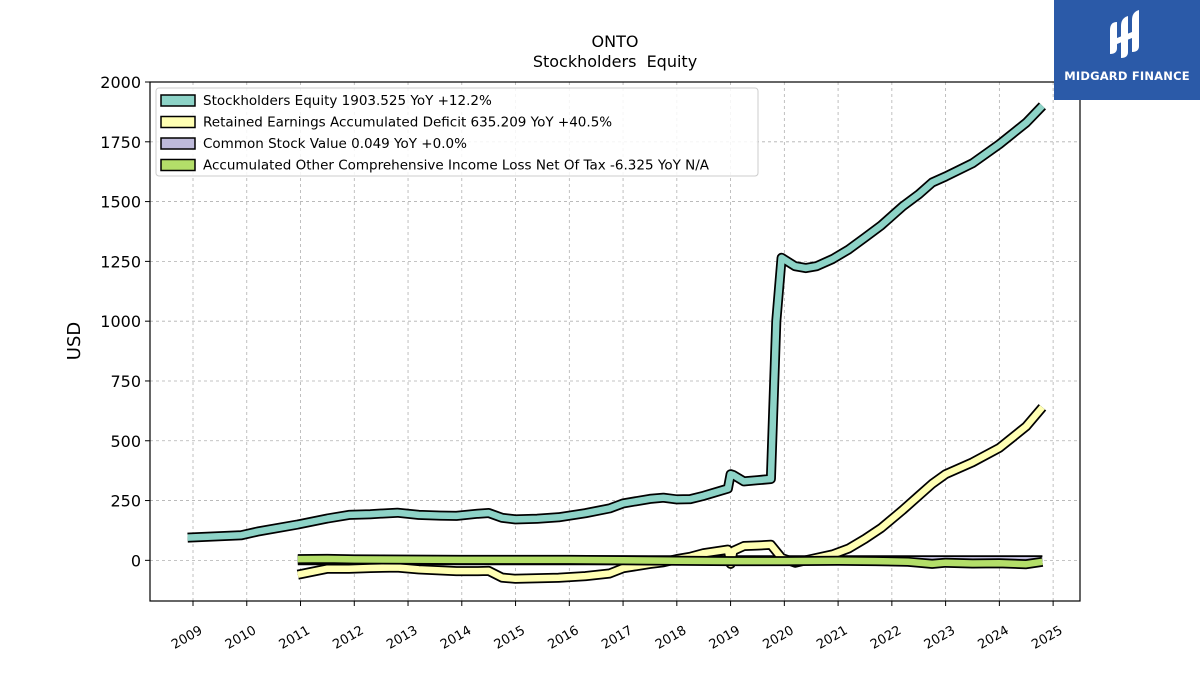 Image resolution: width=1200 pixels, height=675 pixels. I want to click on x-tick-label: 2009, so click(187, 638).